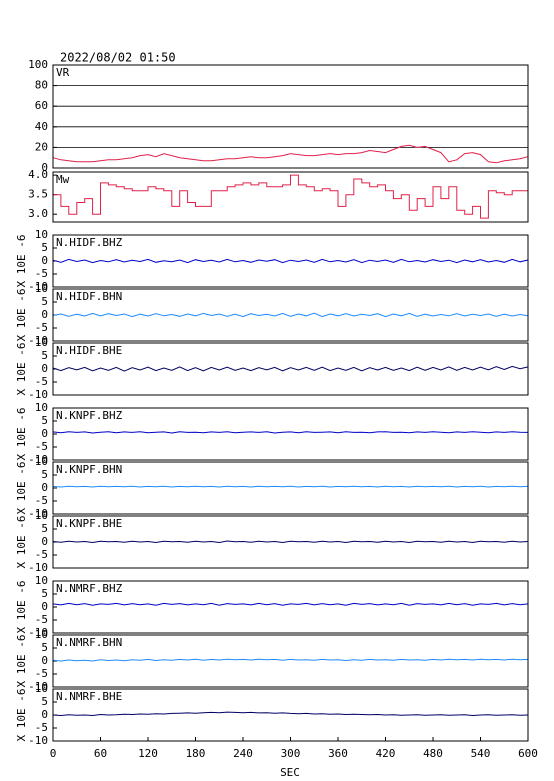 The image size is (554, 781). I want to click on y-tick-label: 60, so click(41, 105).